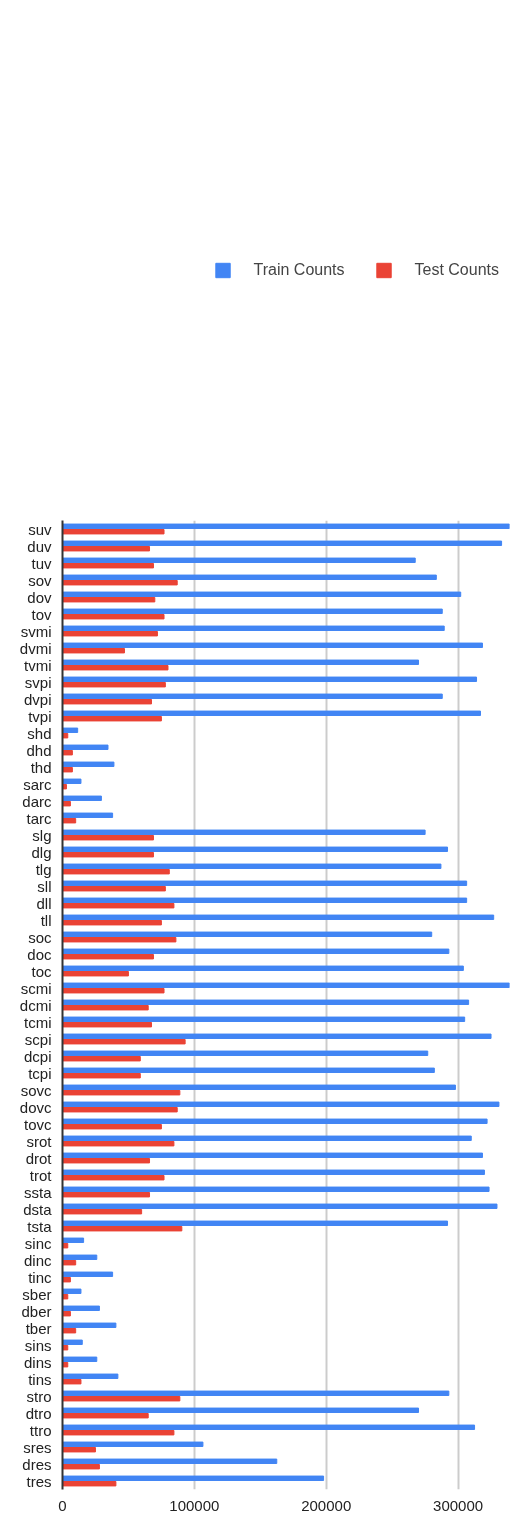  I want to click on y-tick-label: ttro, so click(40, 1430).